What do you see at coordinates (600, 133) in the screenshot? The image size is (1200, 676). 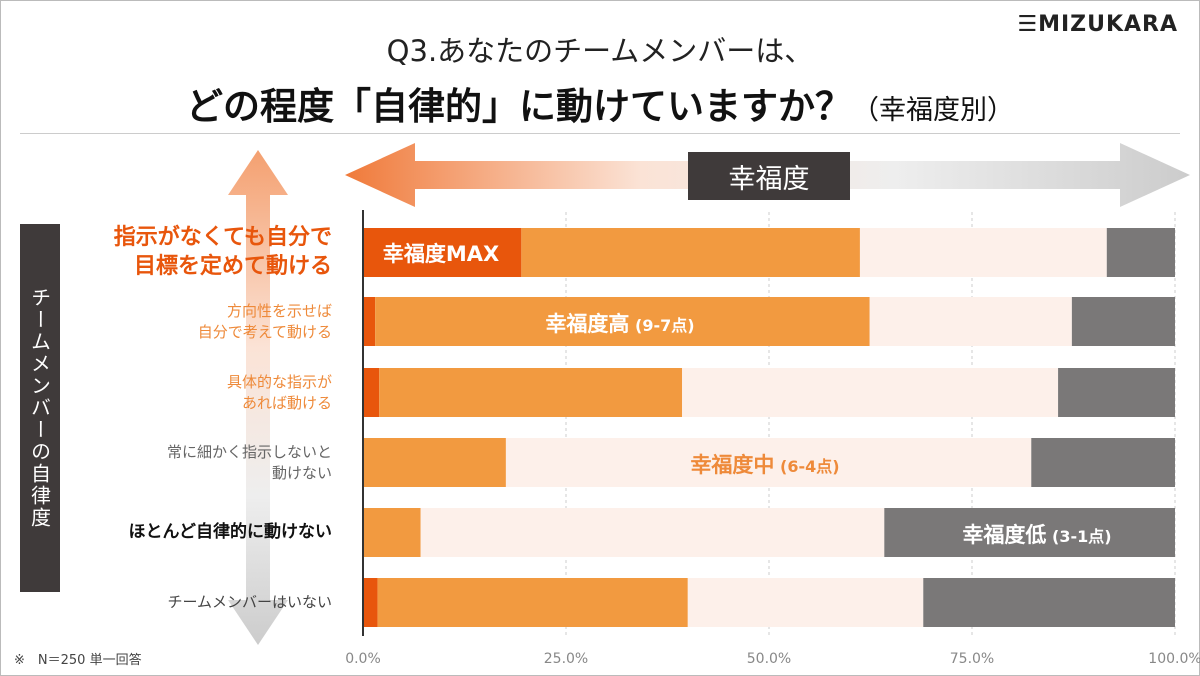 I see `title-divider` at bounding box center [600, 133].